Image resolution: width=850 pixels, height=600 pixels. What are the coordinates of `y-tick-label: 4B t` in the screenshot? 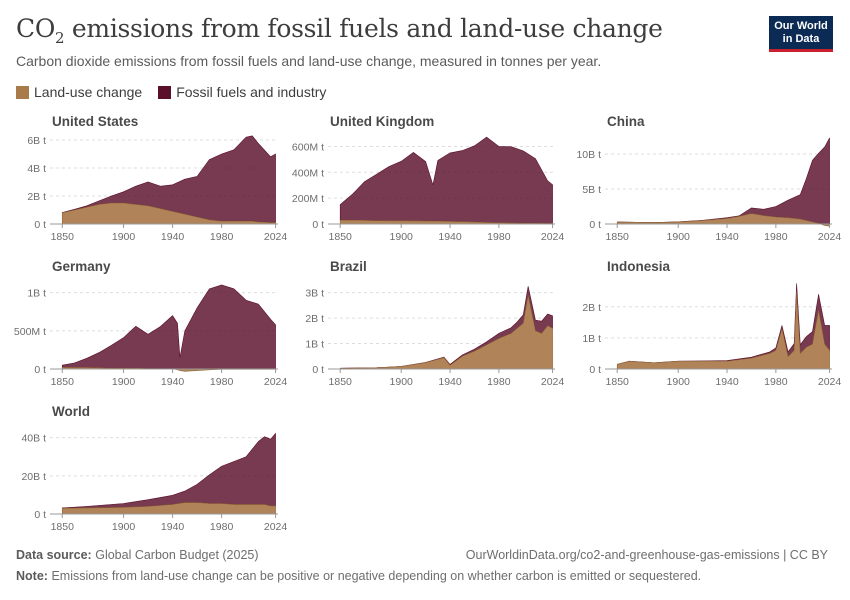 It's located at (36, 169).